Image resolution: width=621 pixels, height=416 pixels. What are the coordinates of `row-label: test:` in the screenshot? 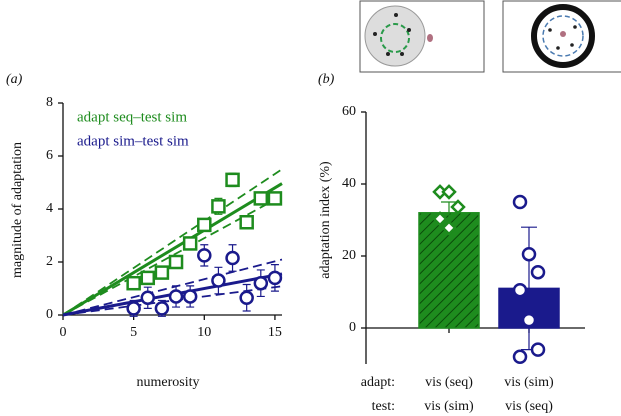 It's located at (383, 406).